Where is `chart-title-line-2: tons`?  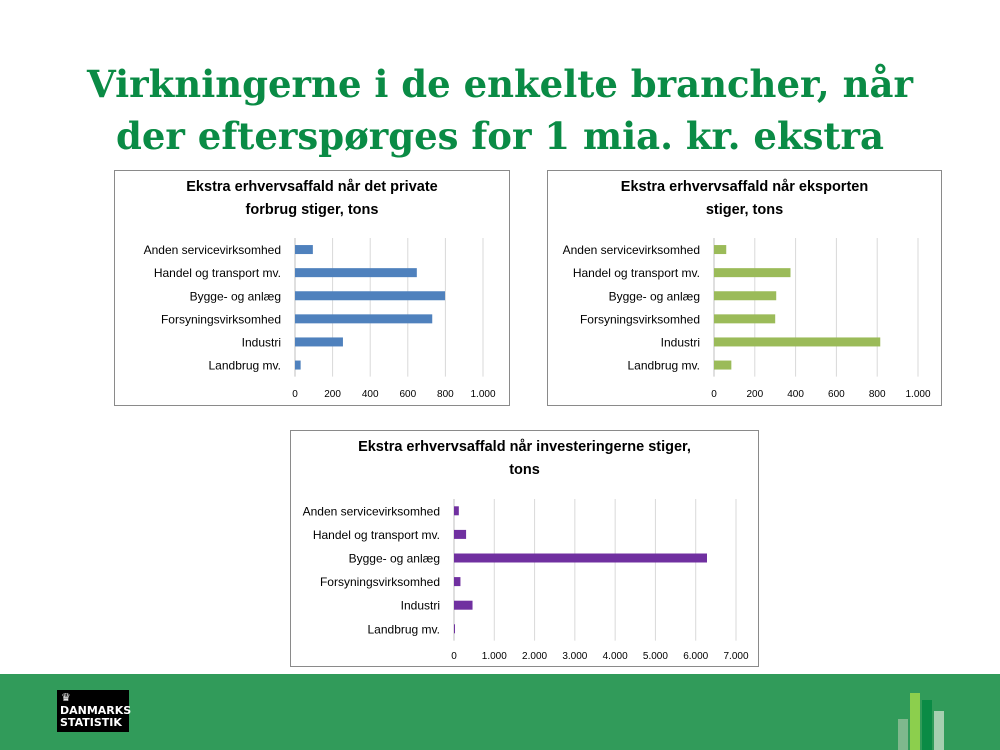
chart-title-line-2: tons is located at coordinates (524, 470).